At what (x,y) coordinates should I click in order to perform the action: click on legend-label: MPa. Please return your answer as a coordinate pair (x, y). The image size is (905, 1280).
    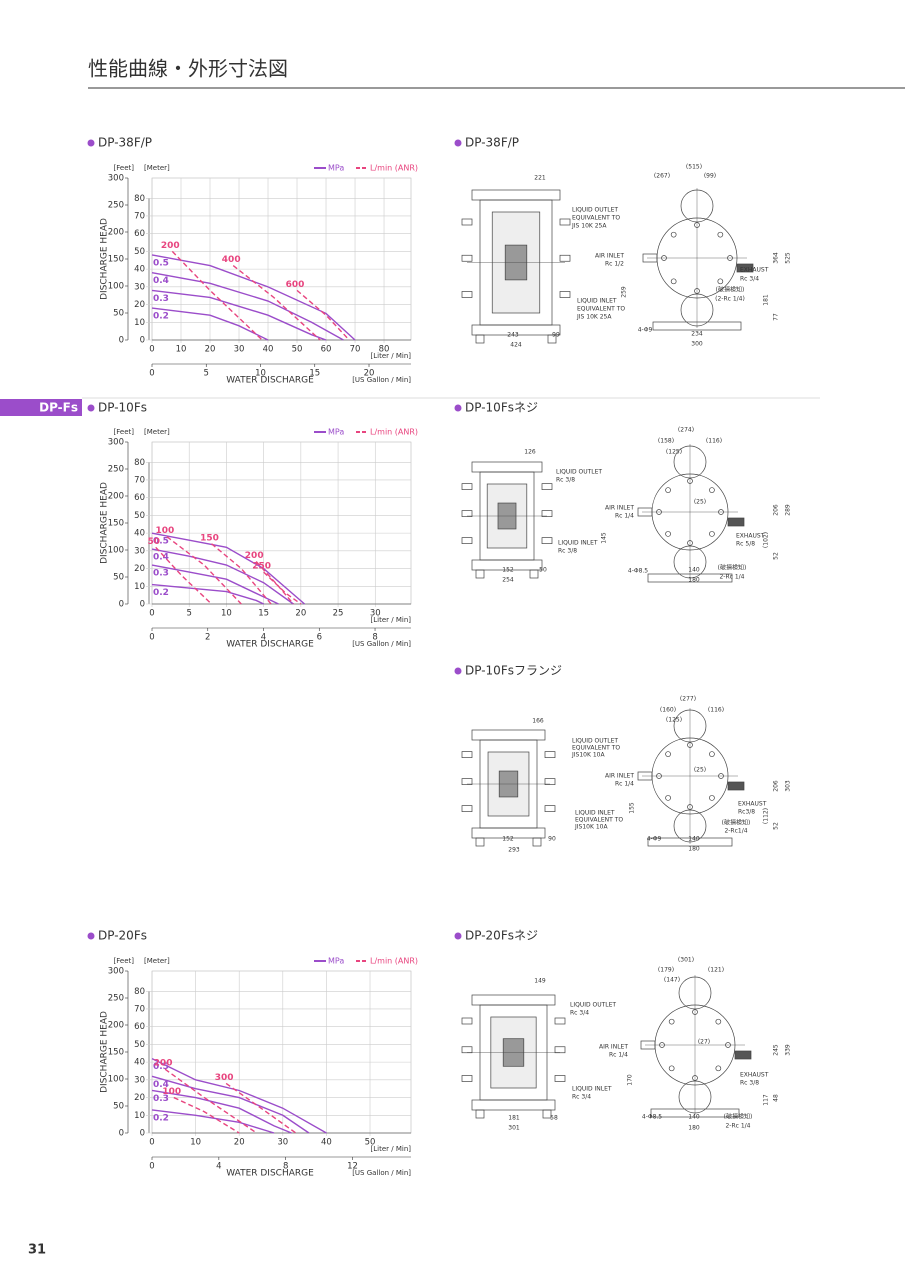
    Looking at the image, I should click on (336, 168).